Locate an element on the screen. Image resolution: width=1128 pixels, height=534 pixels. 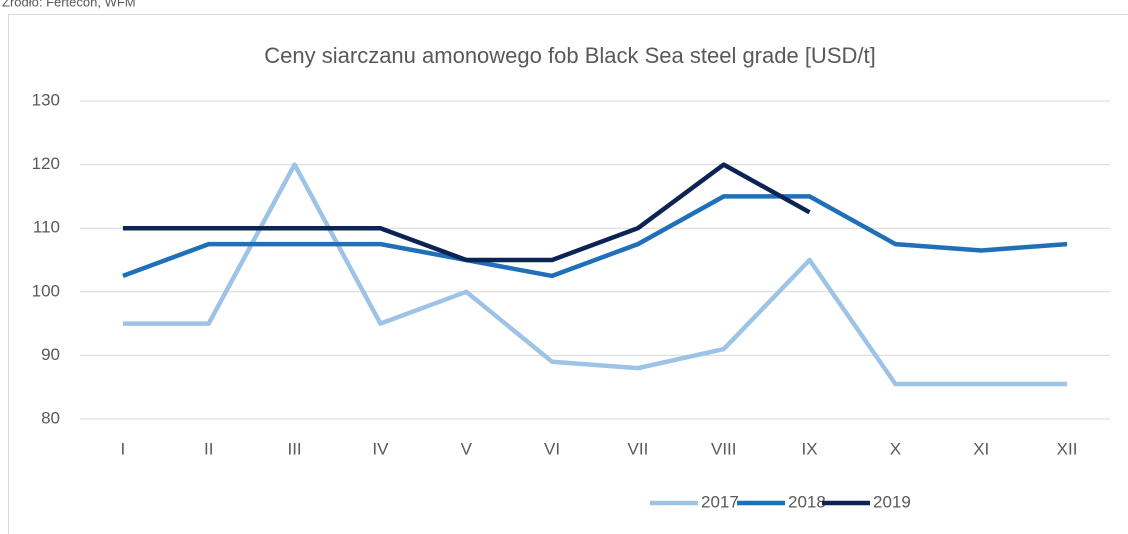
x-tick-label: VI is located at coordinates (552, 448).